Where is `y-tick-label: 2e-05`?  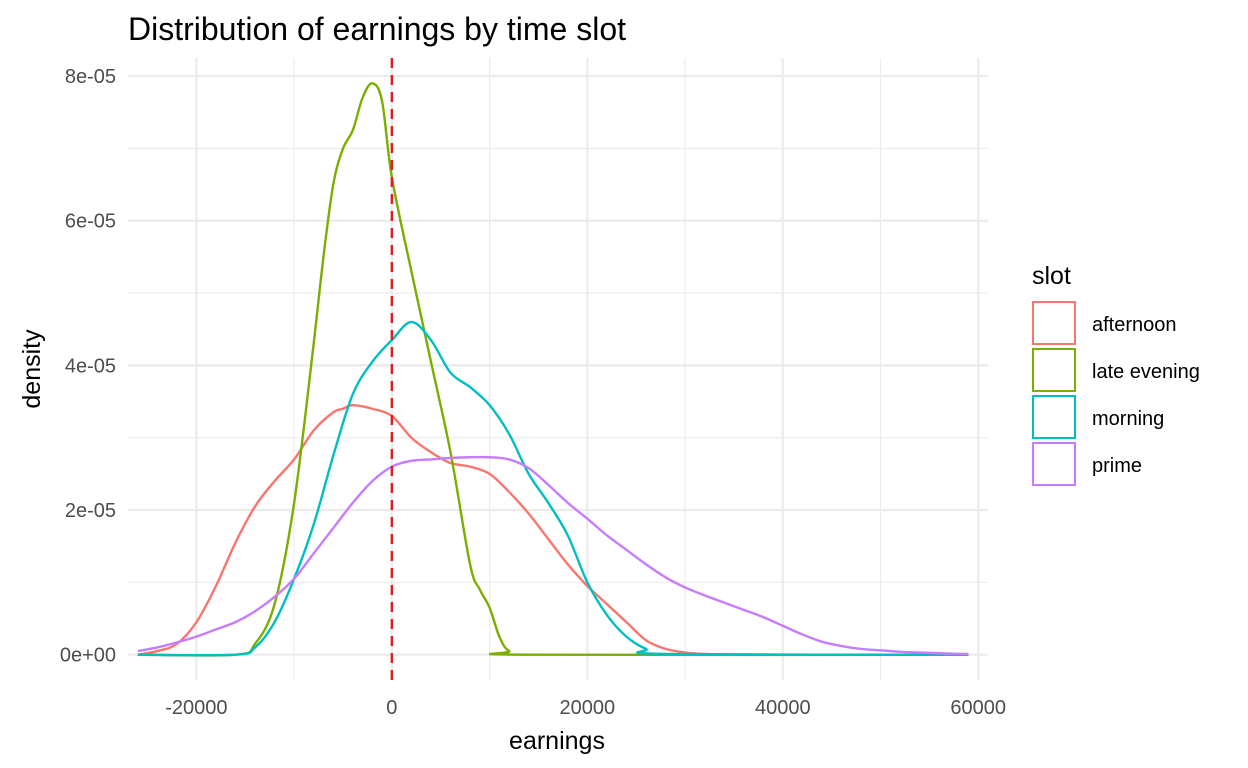 y-tick-label: 2e-05 is located at coordinates (90, 511).